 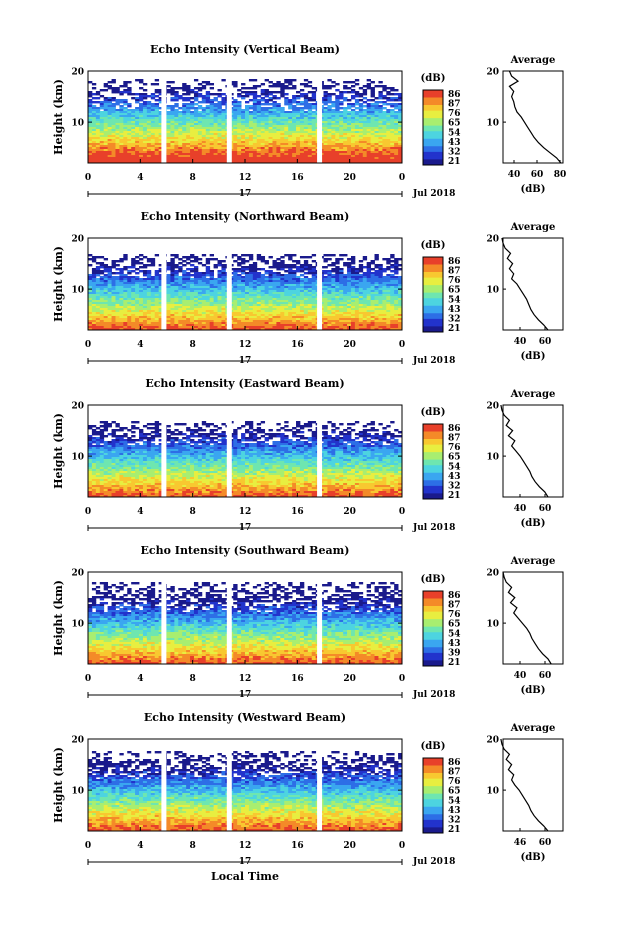 What do you see at coordinates (245, 876) in the screenshot?
I see `x-axis-label: Local Time` at bounding box center [245, 876].